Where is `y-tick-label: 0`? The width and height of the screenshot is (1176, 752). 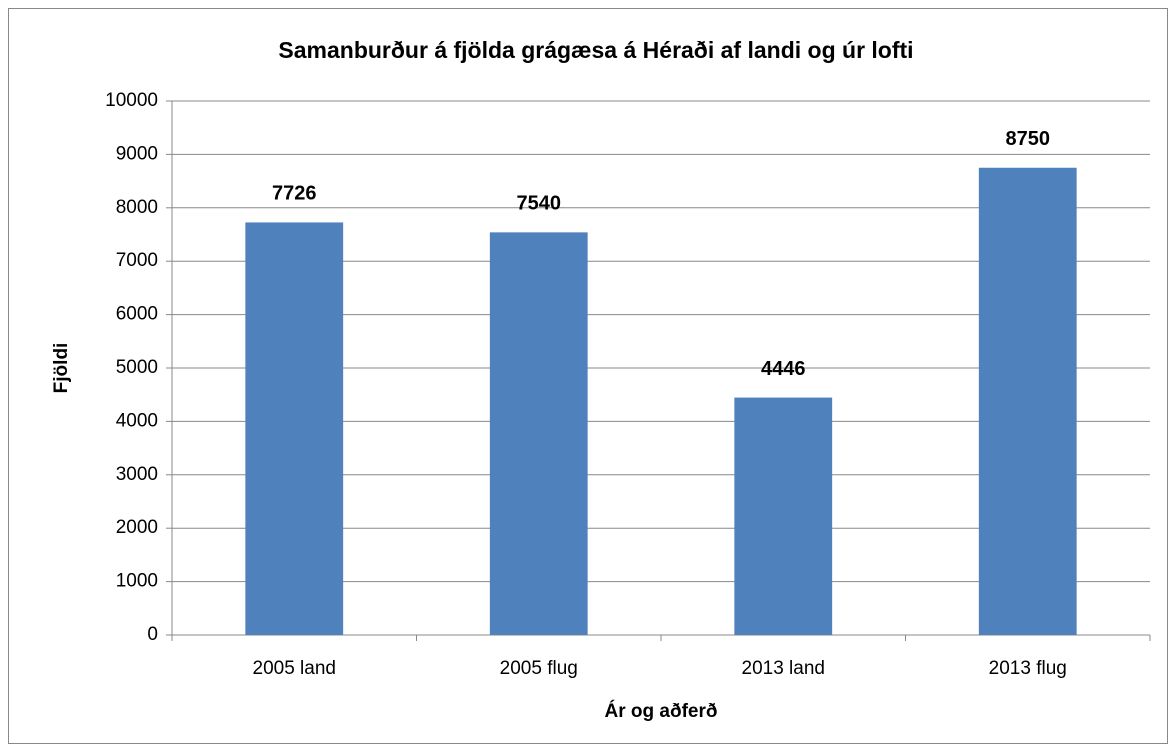 y-tick-label: 0 is located at coordinates (152, 634).